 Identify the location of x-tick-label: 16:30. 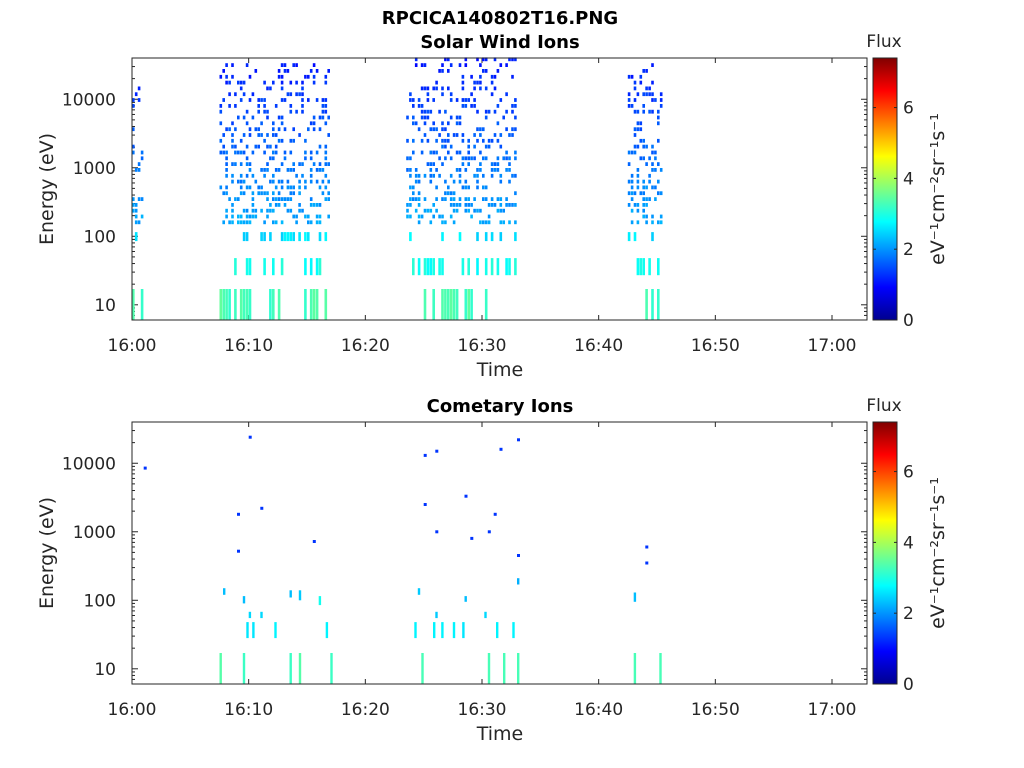
(482, 710).